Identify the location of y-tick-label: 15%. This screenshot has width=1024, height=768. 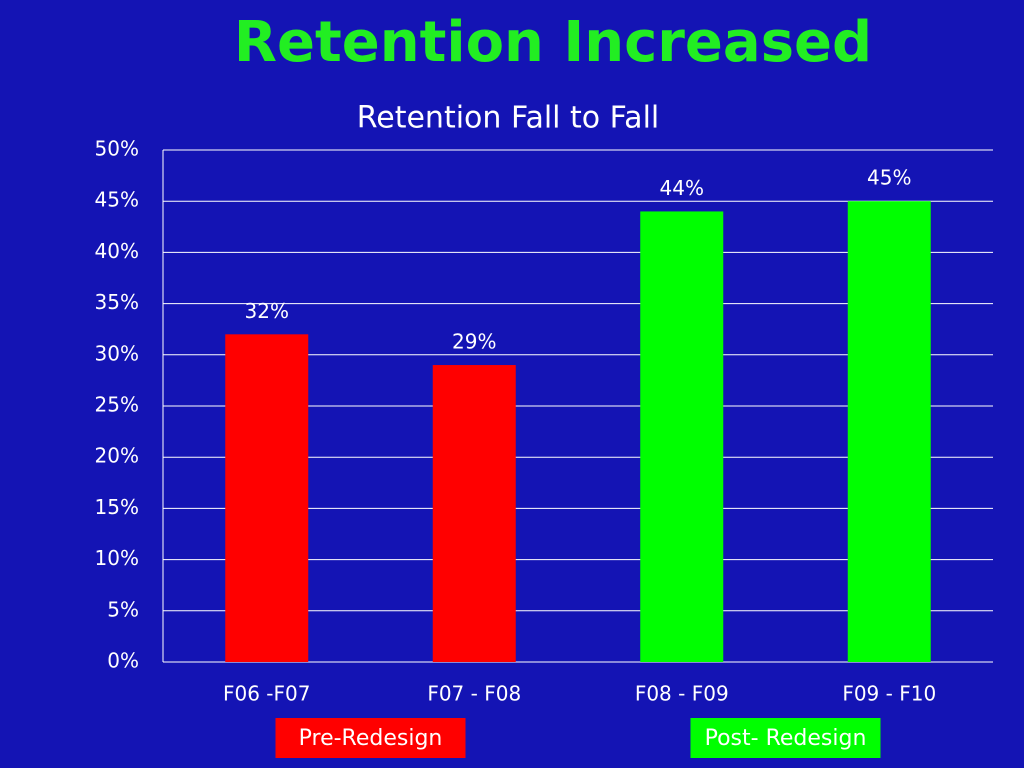
(117, 507).